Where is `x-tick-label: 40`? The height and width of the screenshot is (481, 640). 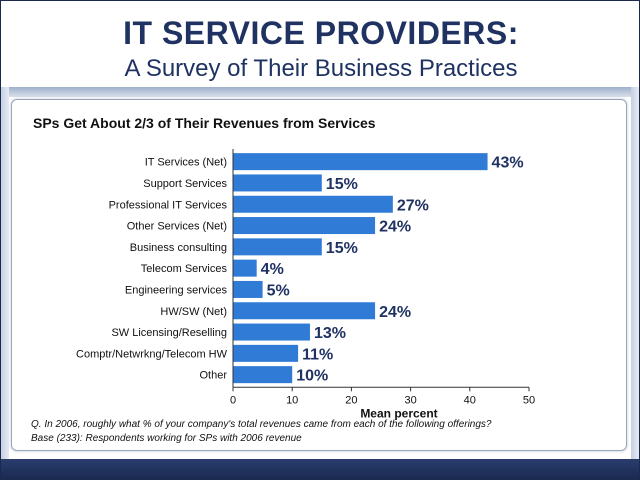 x-tick-label: 40 is located at coordinates (470, 400).